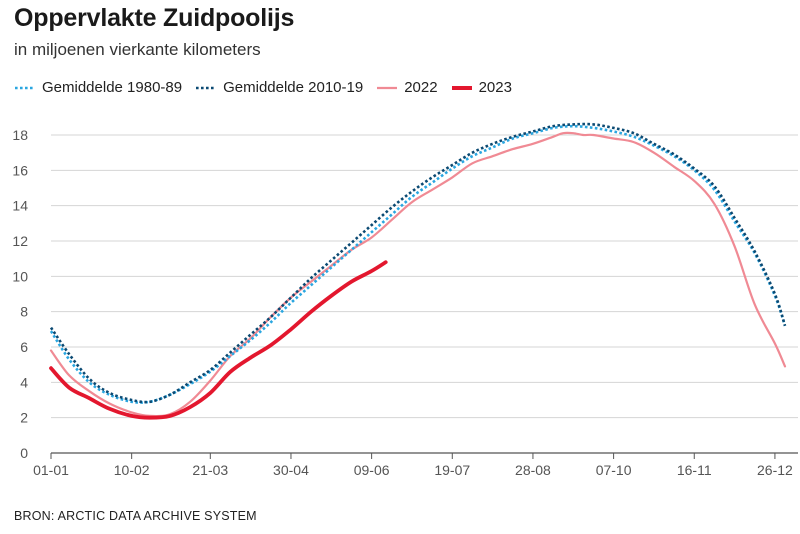  Describe the element at coordinates (154, 18) in the screenshot. I see `chart-title: Oppervlakte Zuidpoolijs` at that location.